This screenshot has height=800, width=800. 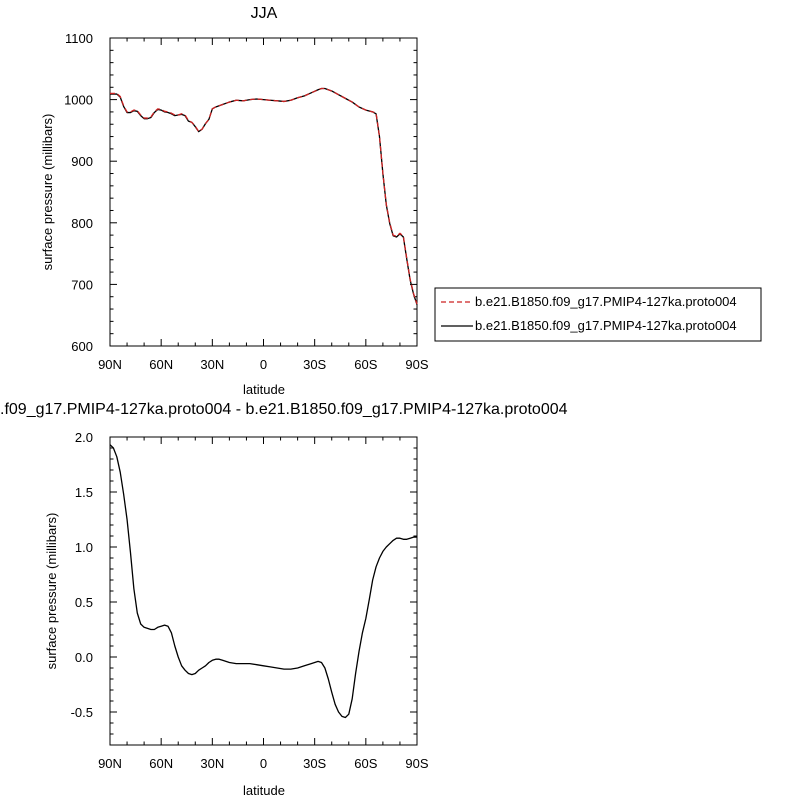 I want to click on y-tick-label: 0.0, so click(x=84, y=657).